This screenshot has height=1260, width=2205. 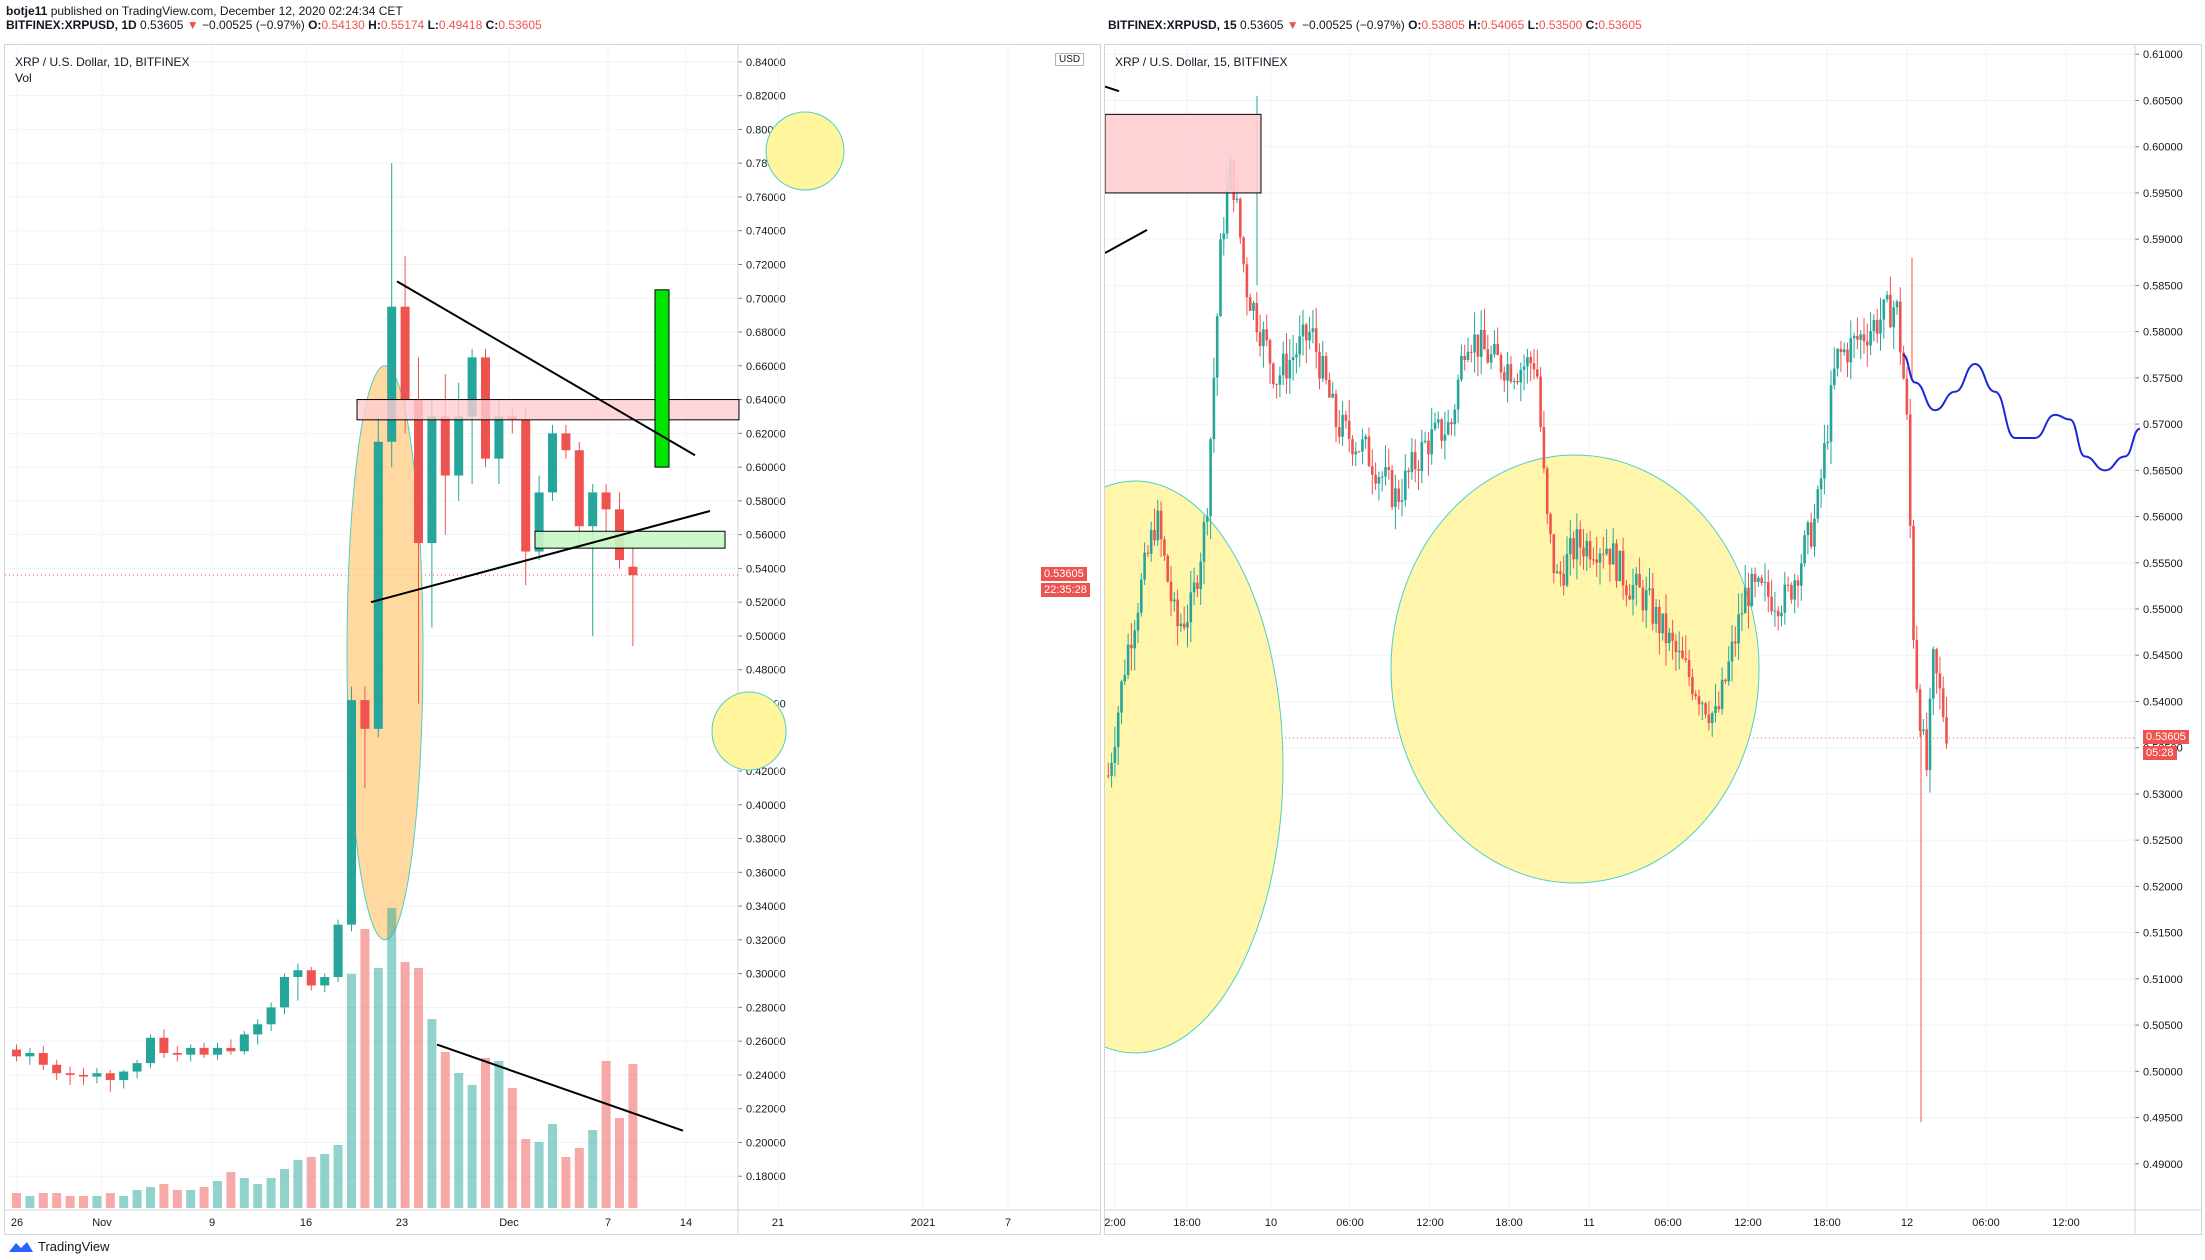 I want to click on down-arrow-icon: ▼, so click(x=1292, y=25).